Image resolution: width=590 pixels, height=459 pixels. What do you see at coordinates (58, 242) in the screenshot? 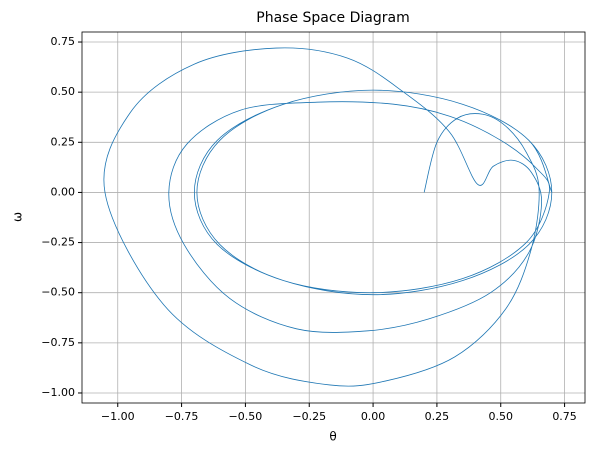
I see `y-tick-label: −0.25` at bounding box center [58, 242].